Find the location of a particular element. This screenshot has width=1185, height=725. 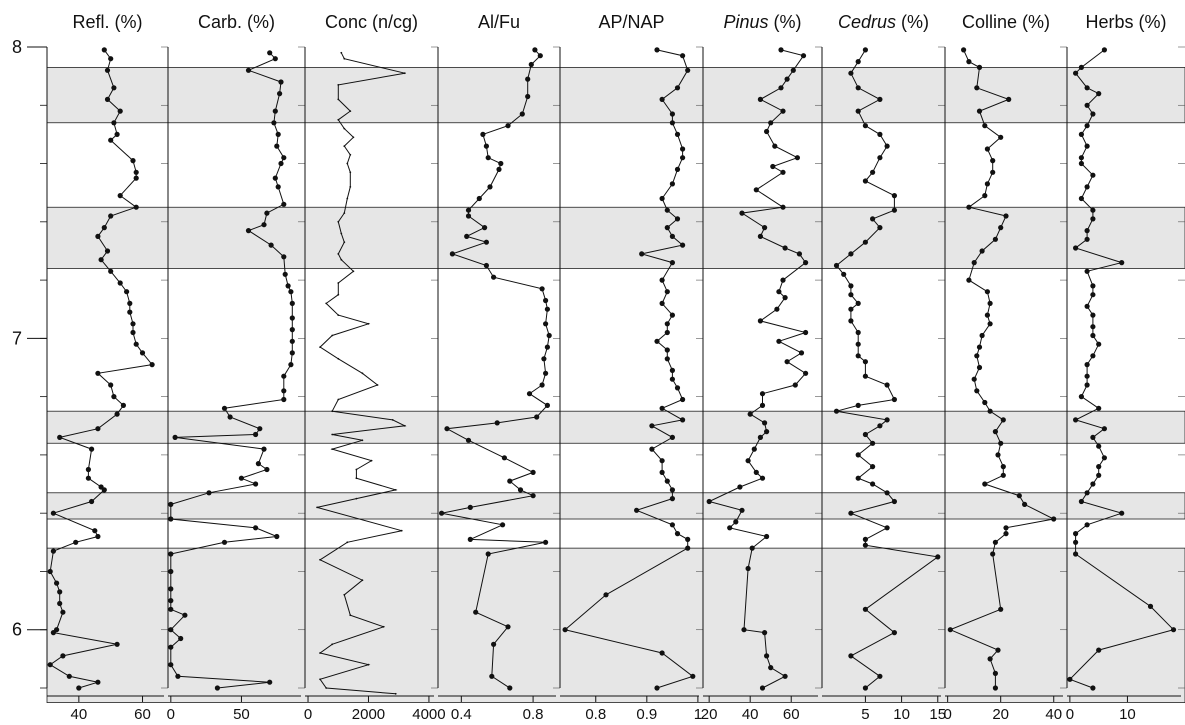

panel-1-x-tick-label: 60 is located at coordinates (142, 714).